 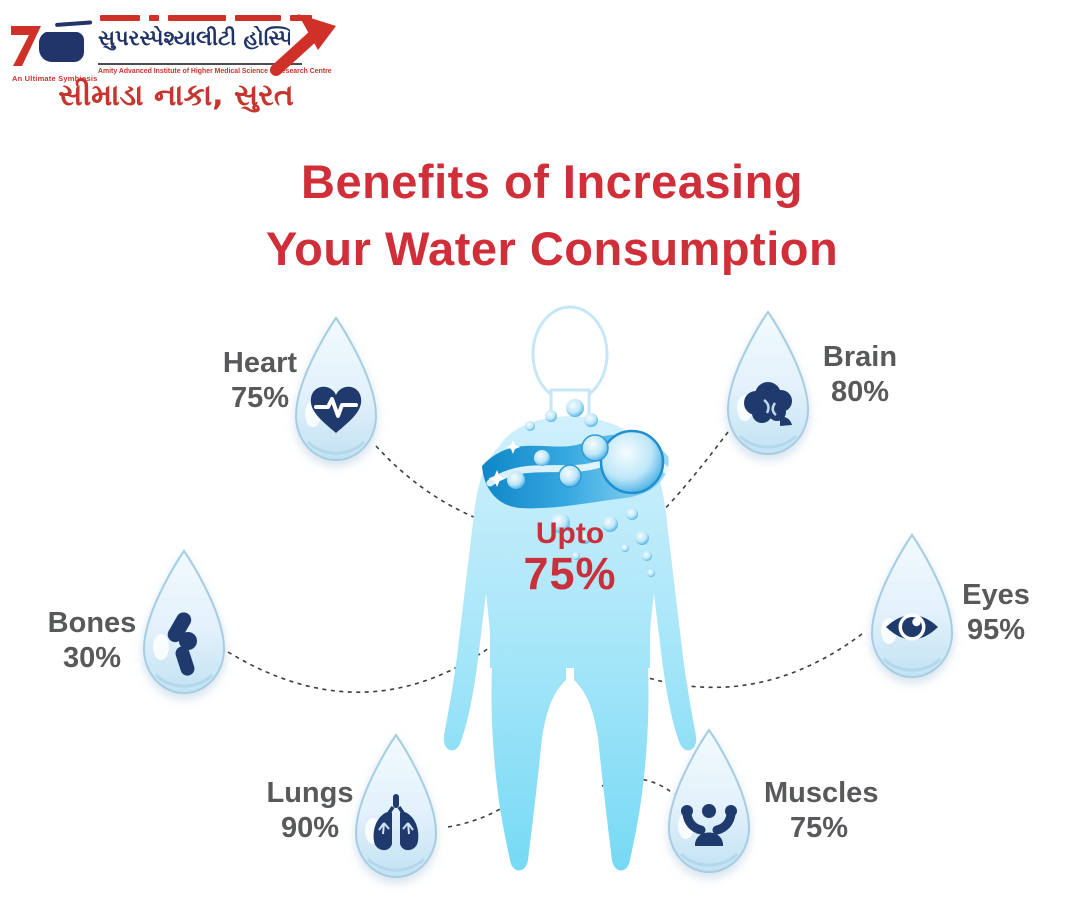 What do you see at coordinates (860, 392) in the screenshot?
I see `organ-percent: 80%` at bounding box center [860, 392].